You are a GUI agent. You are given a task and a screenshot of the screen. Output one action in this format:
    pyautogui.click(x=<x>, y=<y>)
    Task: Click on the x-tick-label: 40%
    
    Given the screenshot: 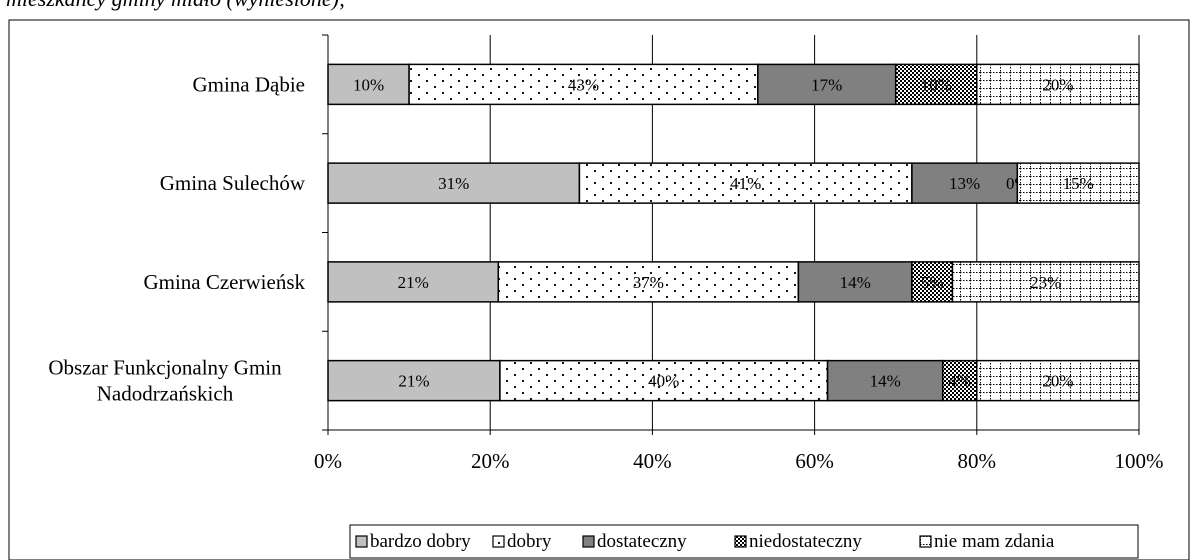 What is the action you would take?
    pyautogui.click(x=652, y=461)
    